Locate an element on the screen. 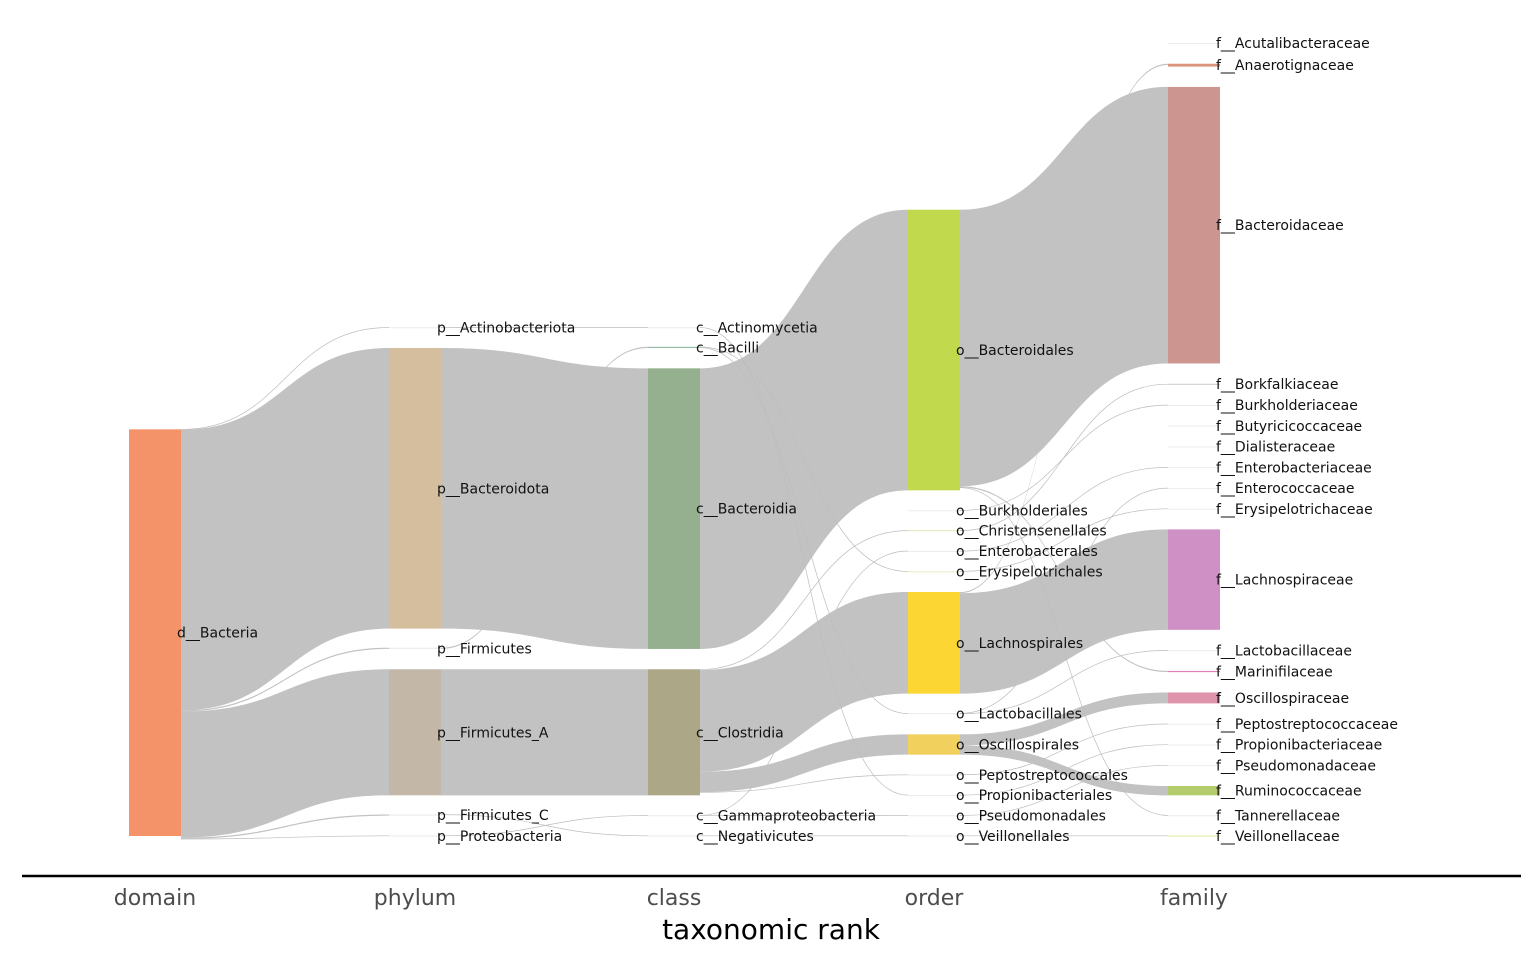 Image resolution: width=1536 pixels, height=960 pixels. node-f__Oscillospiraceae is located at coordinates (1194, 698).